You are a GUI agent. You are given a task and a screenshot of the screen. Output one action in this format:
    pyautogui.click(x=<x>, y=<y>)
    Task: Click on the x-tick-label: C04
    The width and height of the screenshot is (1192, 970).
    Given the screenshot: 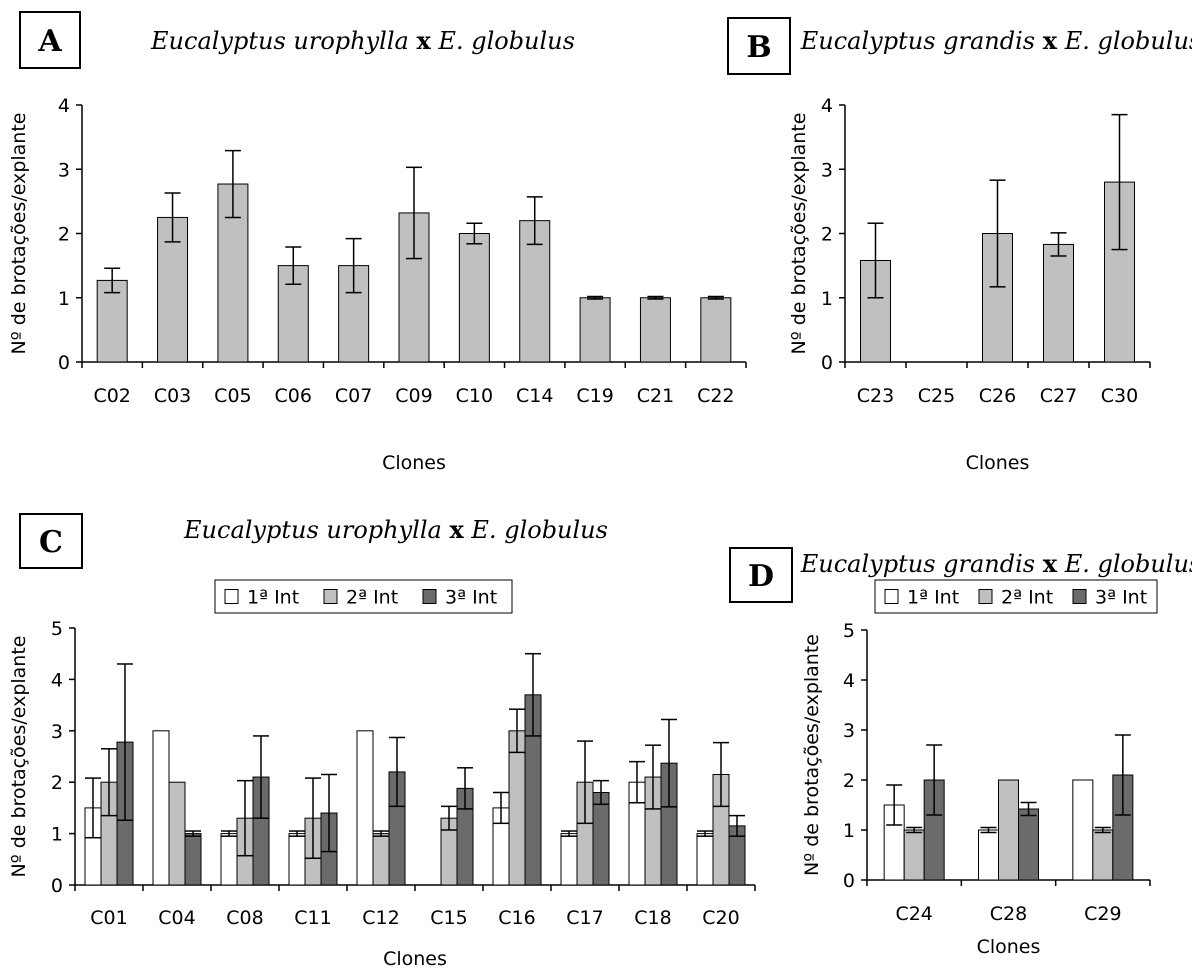 What is the action you would take?
    pyautogui.click(x=176, y=918)
    